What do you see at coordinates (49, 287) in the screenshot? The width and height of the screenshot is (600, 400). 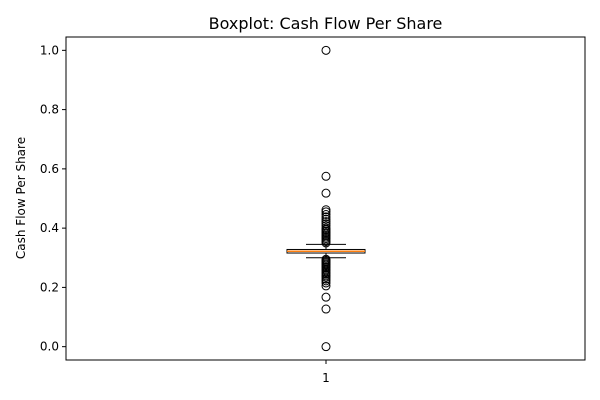 I see `y-tick-label: 0.2` at bounding box center [49, 287].